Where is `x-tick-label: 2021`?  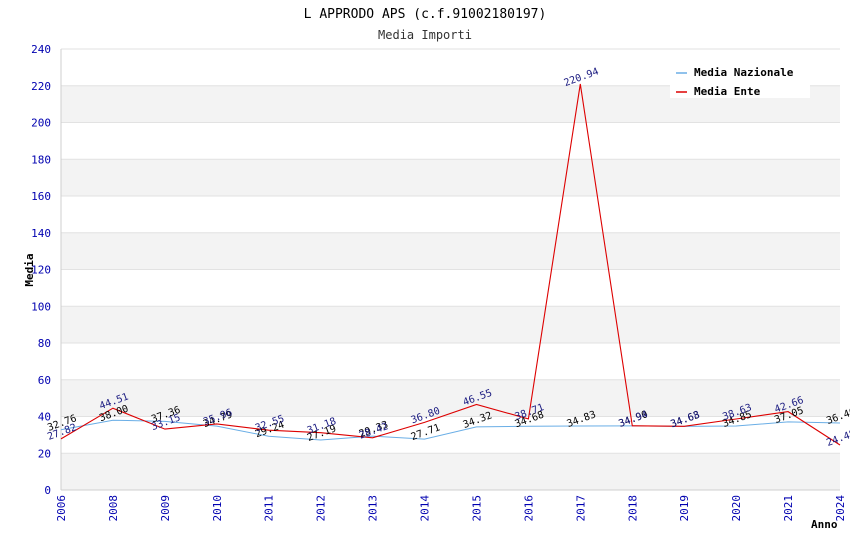 x-tick-label: 2021 is located at coordinates (788, 508).